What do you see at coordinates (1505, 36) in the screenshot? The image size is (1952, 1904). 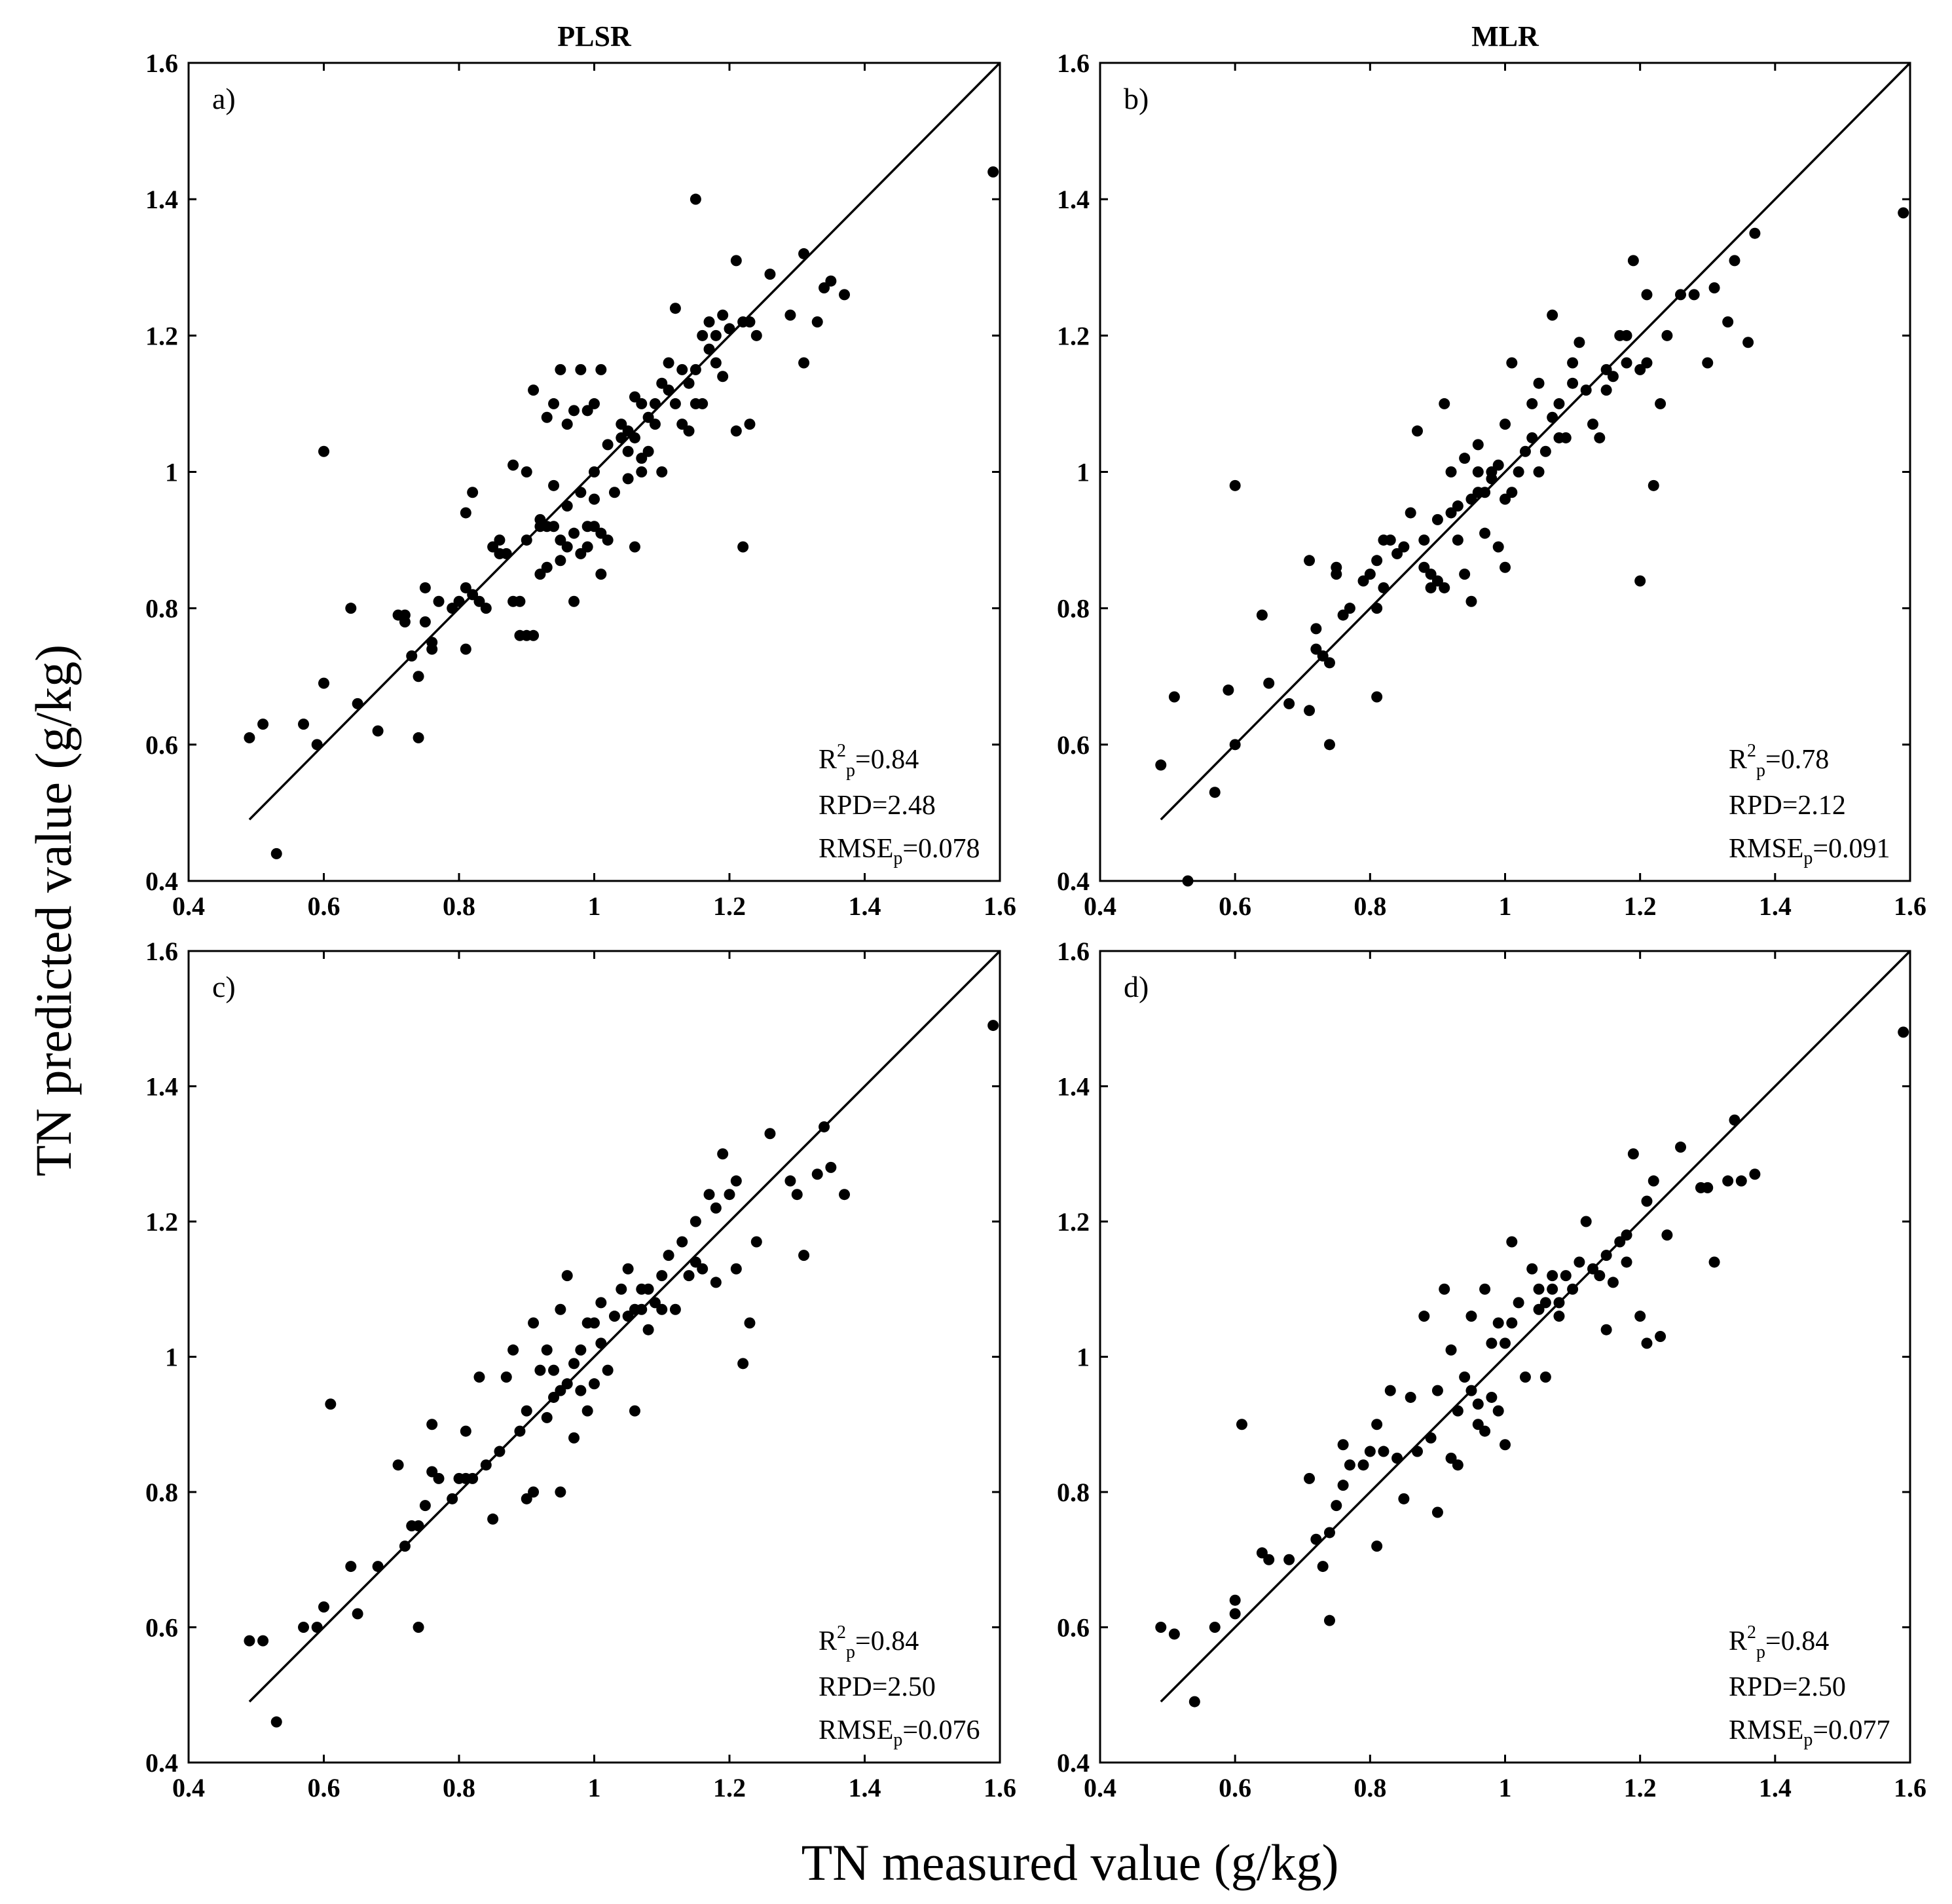 I see `panel-title: MLR` at bounding box center [1505, 36].